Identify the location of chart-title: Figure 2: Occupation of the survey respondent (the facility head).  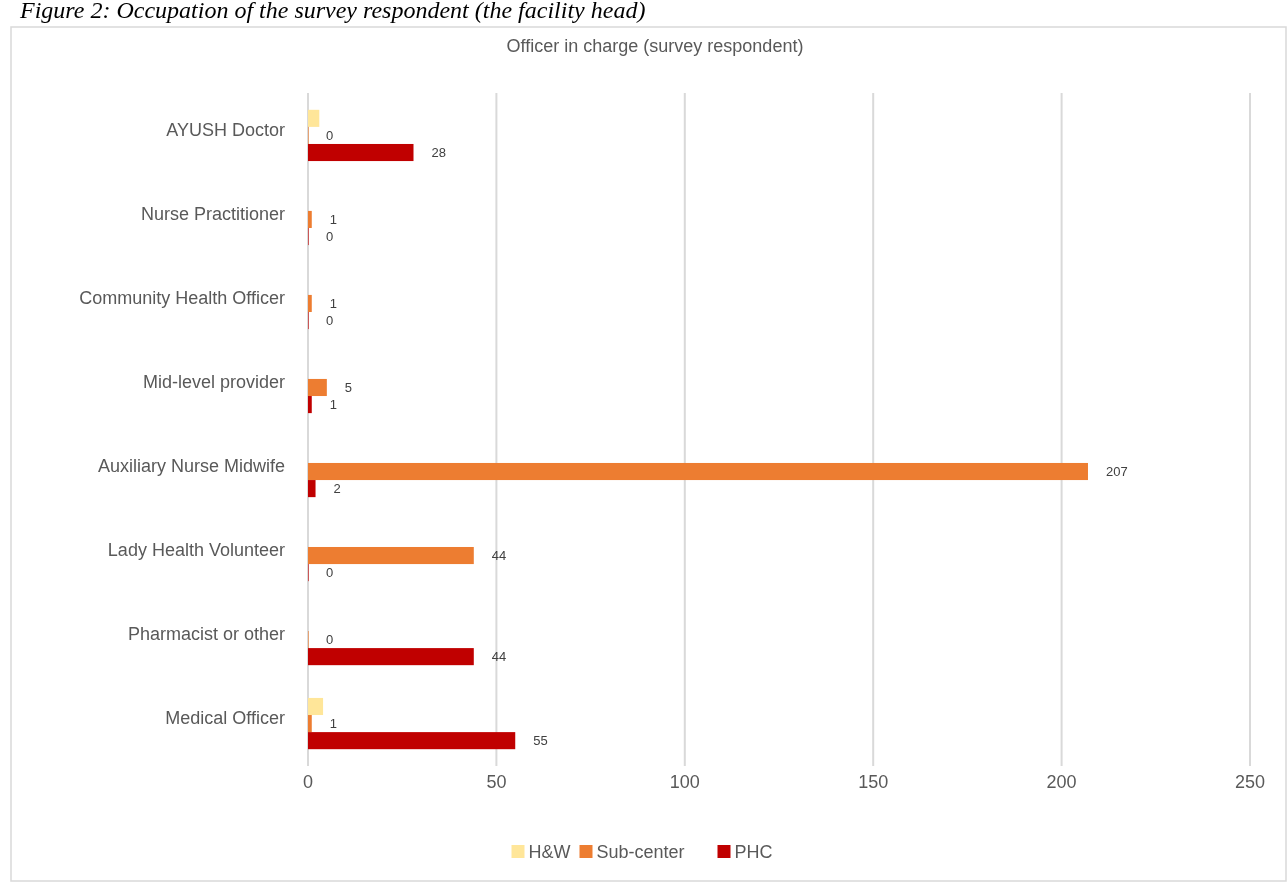
(332, 12).